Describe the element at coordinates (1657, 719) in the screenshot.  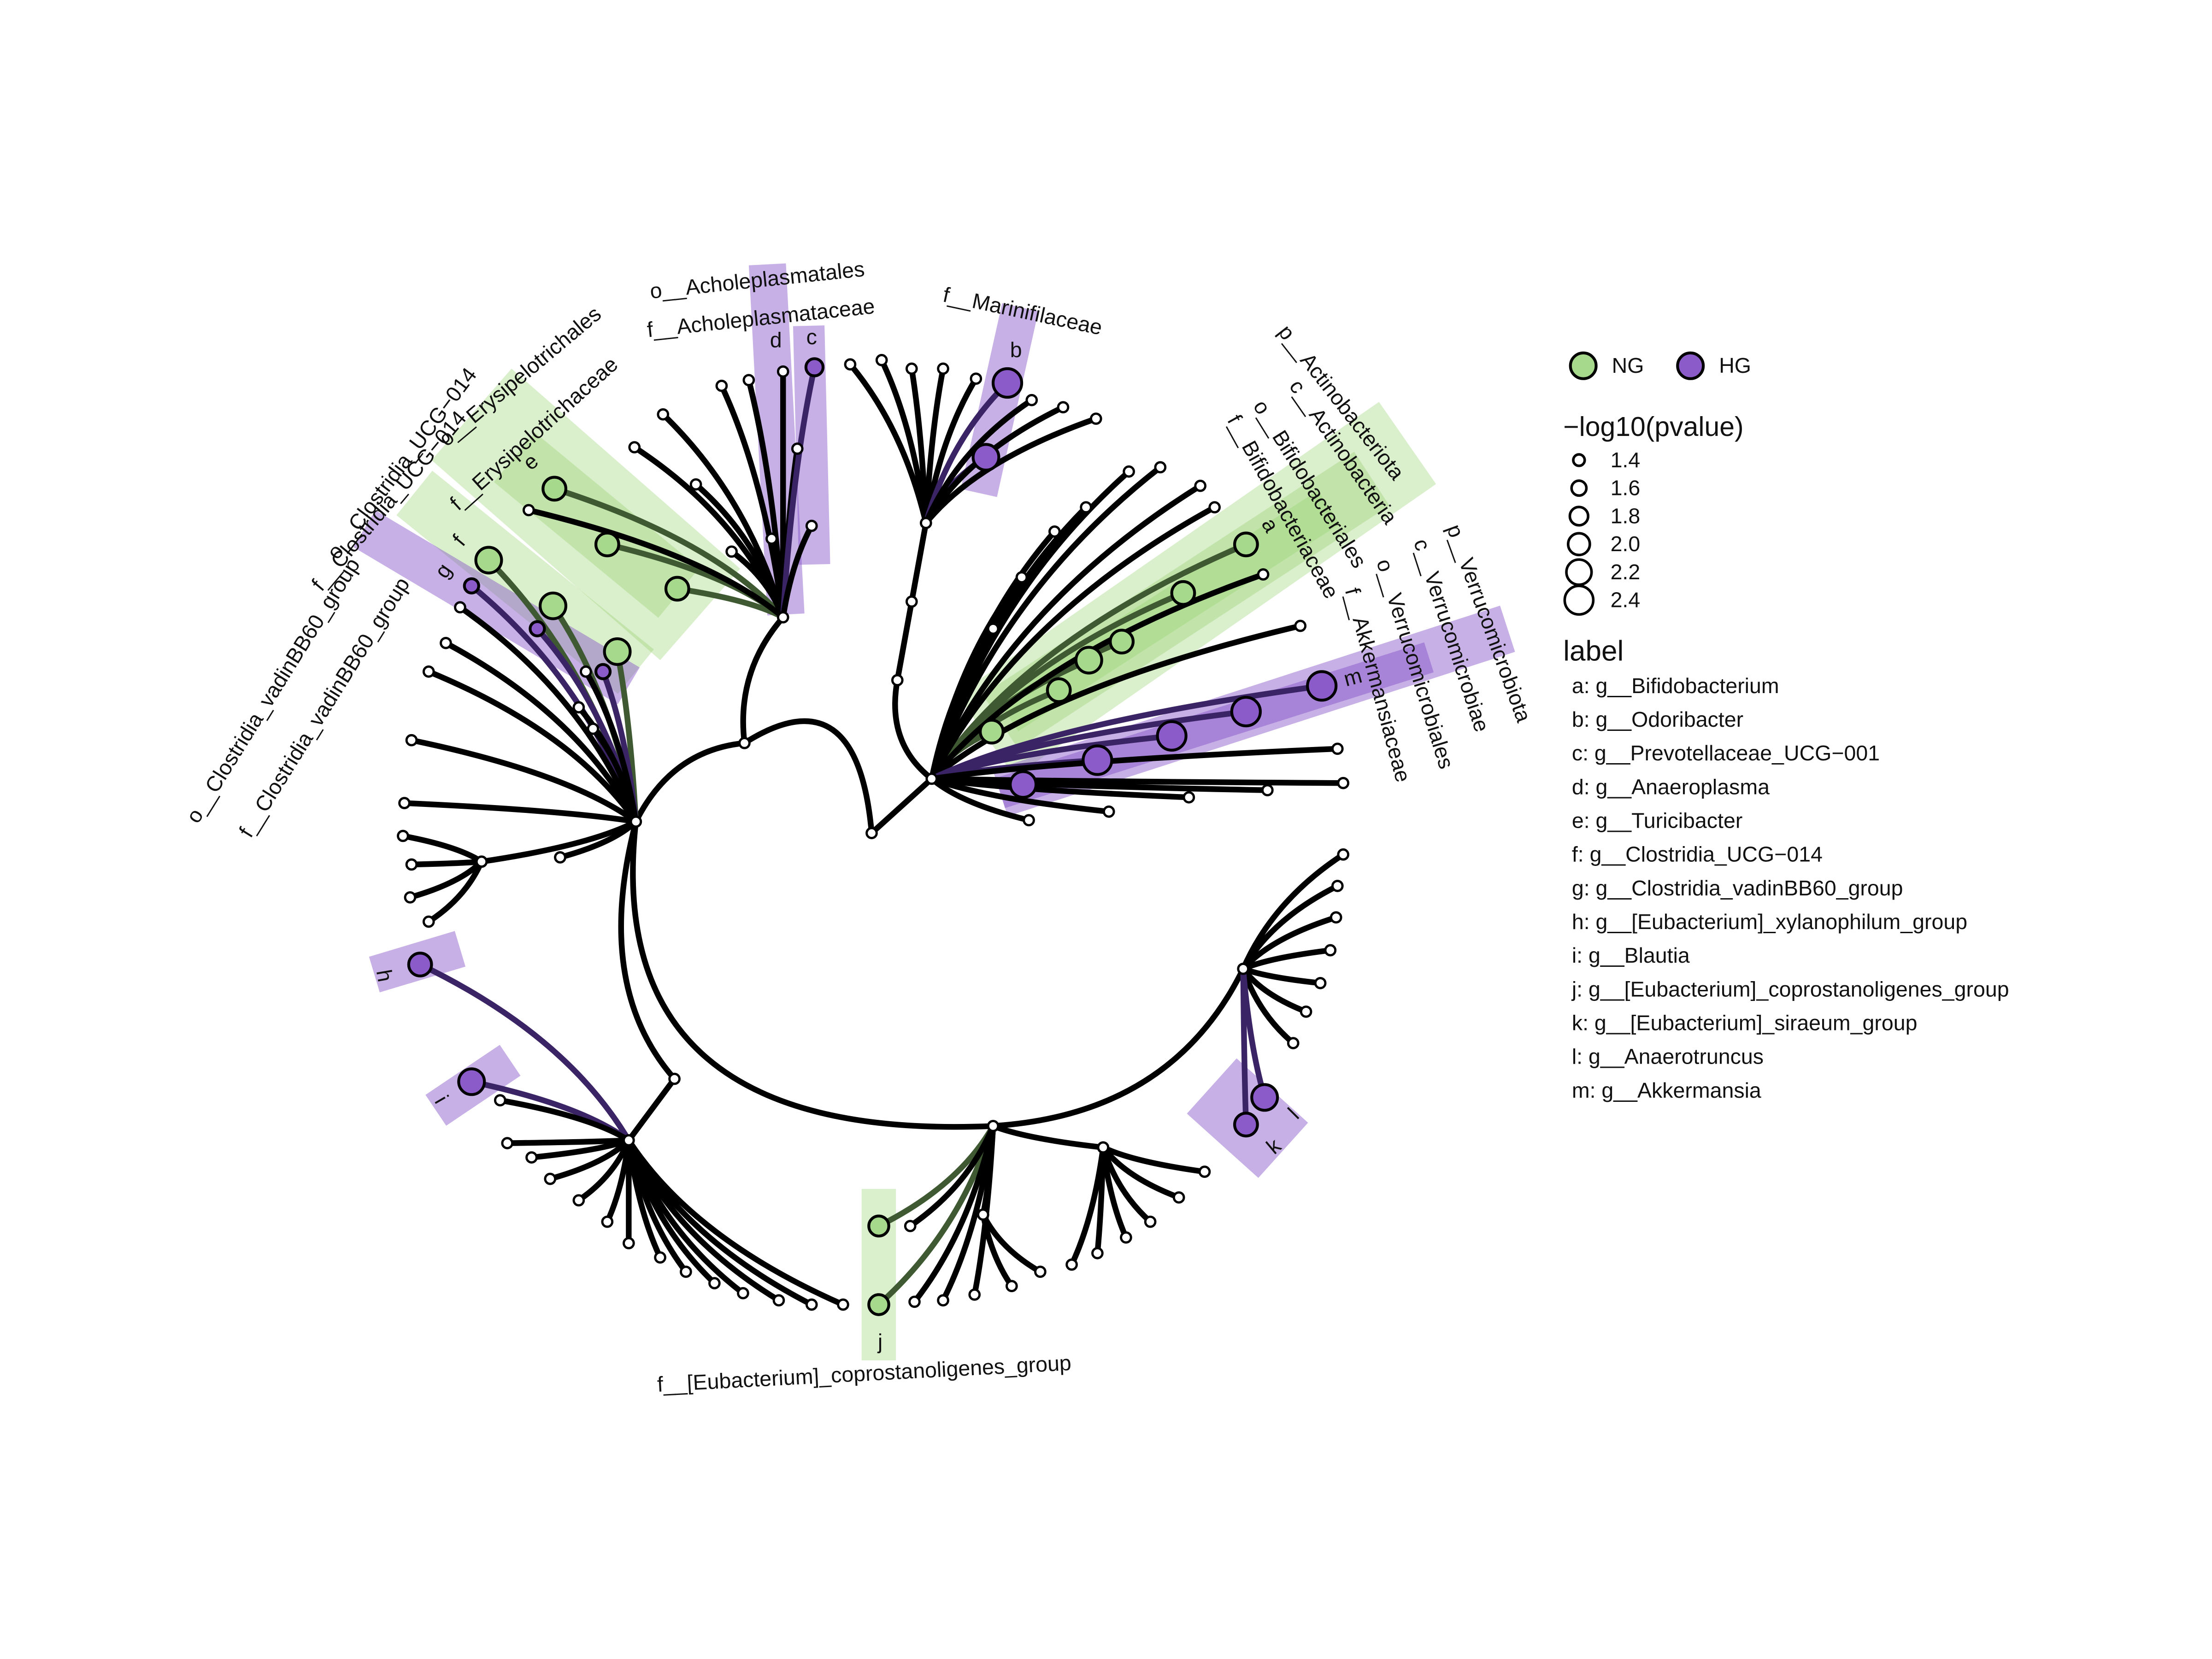
I see `label-legend-item: b: g__Odoribacter` at that location.